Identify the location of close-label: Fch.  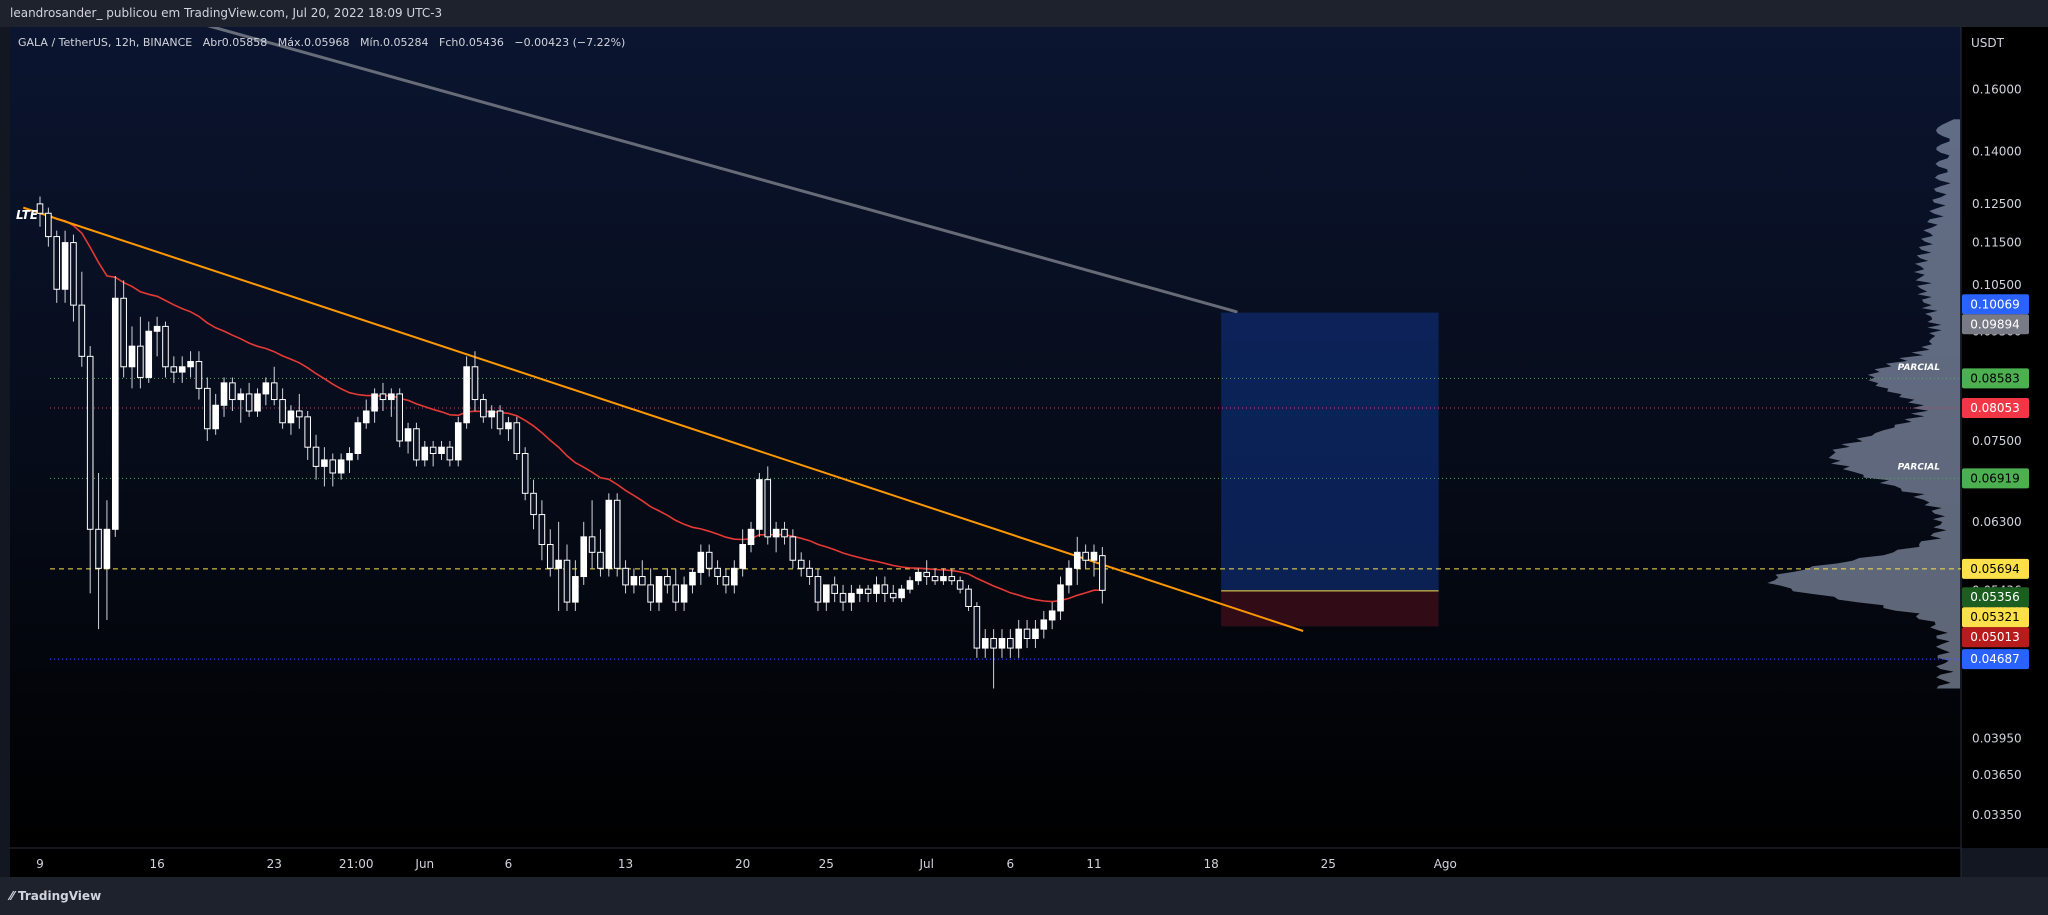
(449, 42).